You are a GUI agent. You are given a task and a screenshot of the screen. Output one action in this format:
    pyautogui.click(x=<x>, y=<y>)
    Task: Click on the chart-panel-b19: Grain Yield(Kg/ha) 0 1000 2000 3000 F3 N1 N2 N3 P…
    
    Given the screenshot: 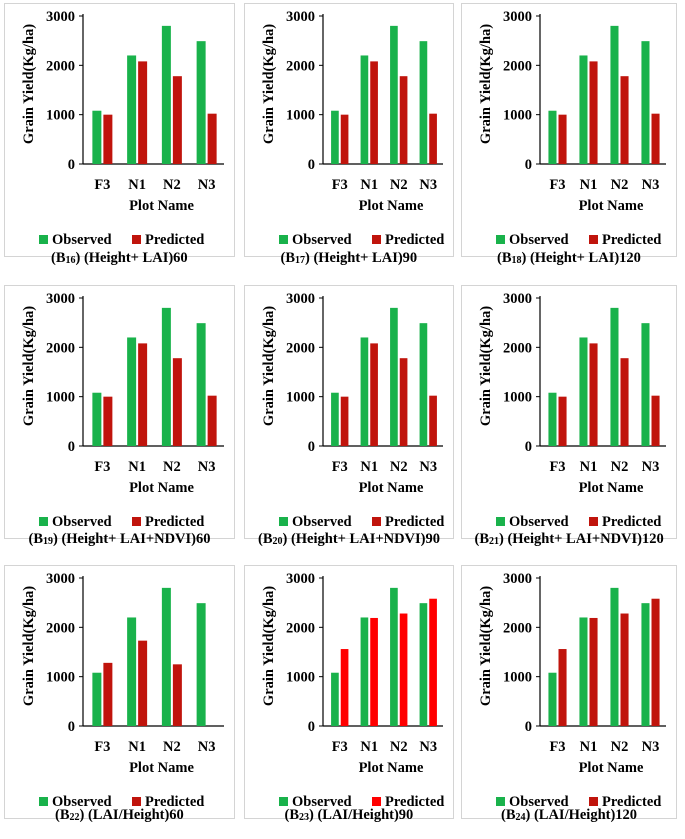 What is the action you would take?
    pyautogui.click(x=119, y=412)
    